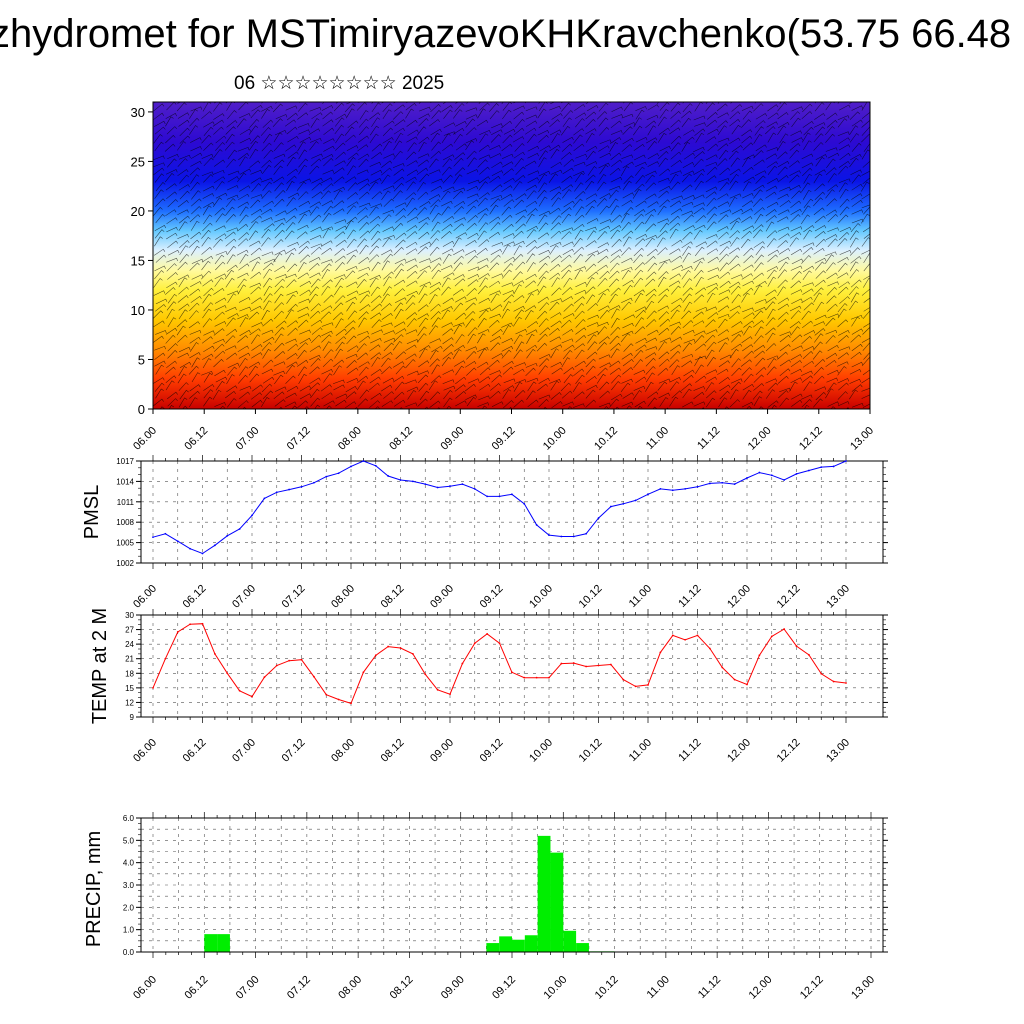 The height and width of the screenshot is (1024, 1024). Describe the element at coordinates (223, 943) in the screenshot. I see `precip-bar` at that location.